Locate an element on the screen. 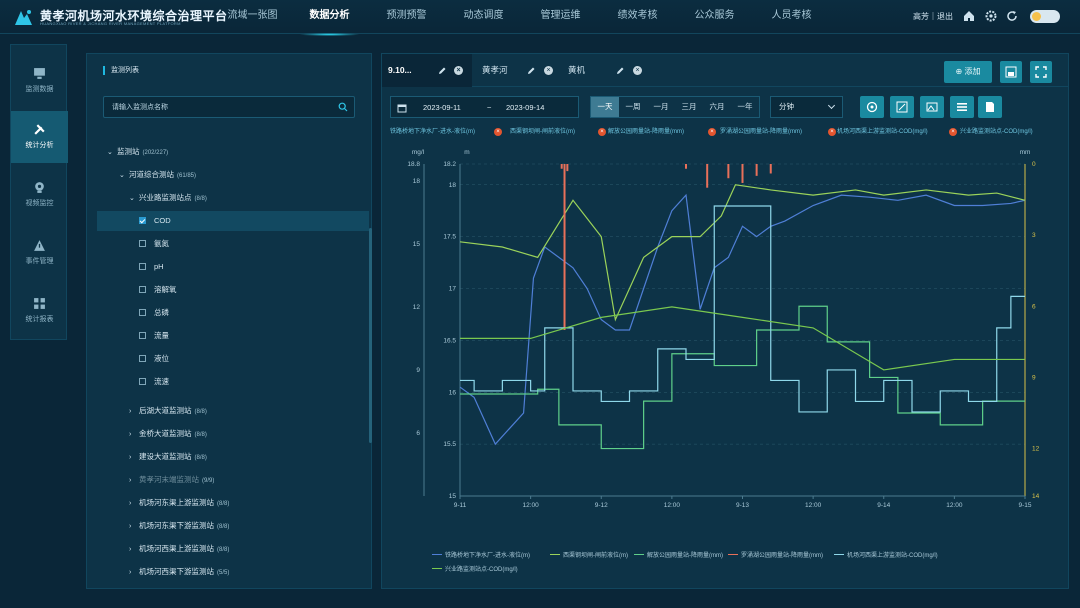 Image resolution: width=1080 pixels, height=608 pixels. search-icon is located at coordinates (343, 107).